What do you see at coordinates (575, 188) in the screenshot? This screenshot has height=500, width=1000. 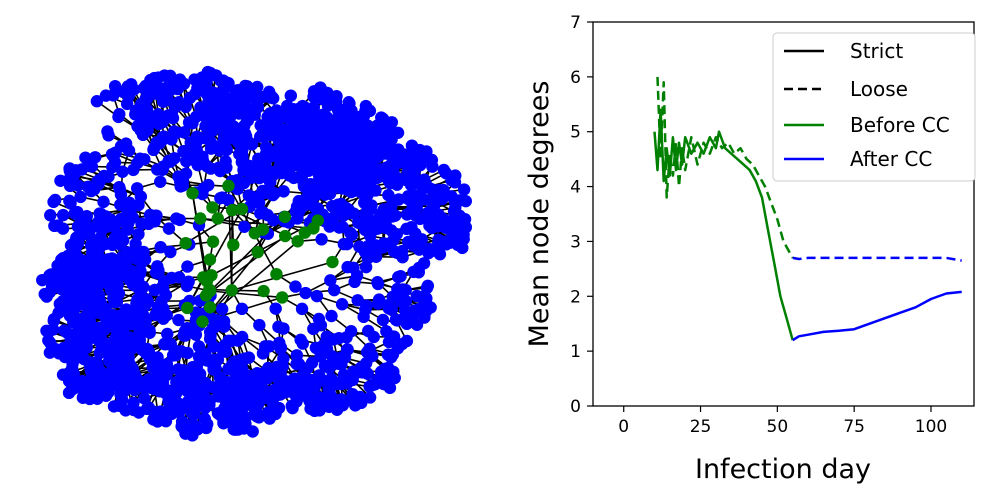 I see `y-tick-label: 4` at bounding box center [575, 188].